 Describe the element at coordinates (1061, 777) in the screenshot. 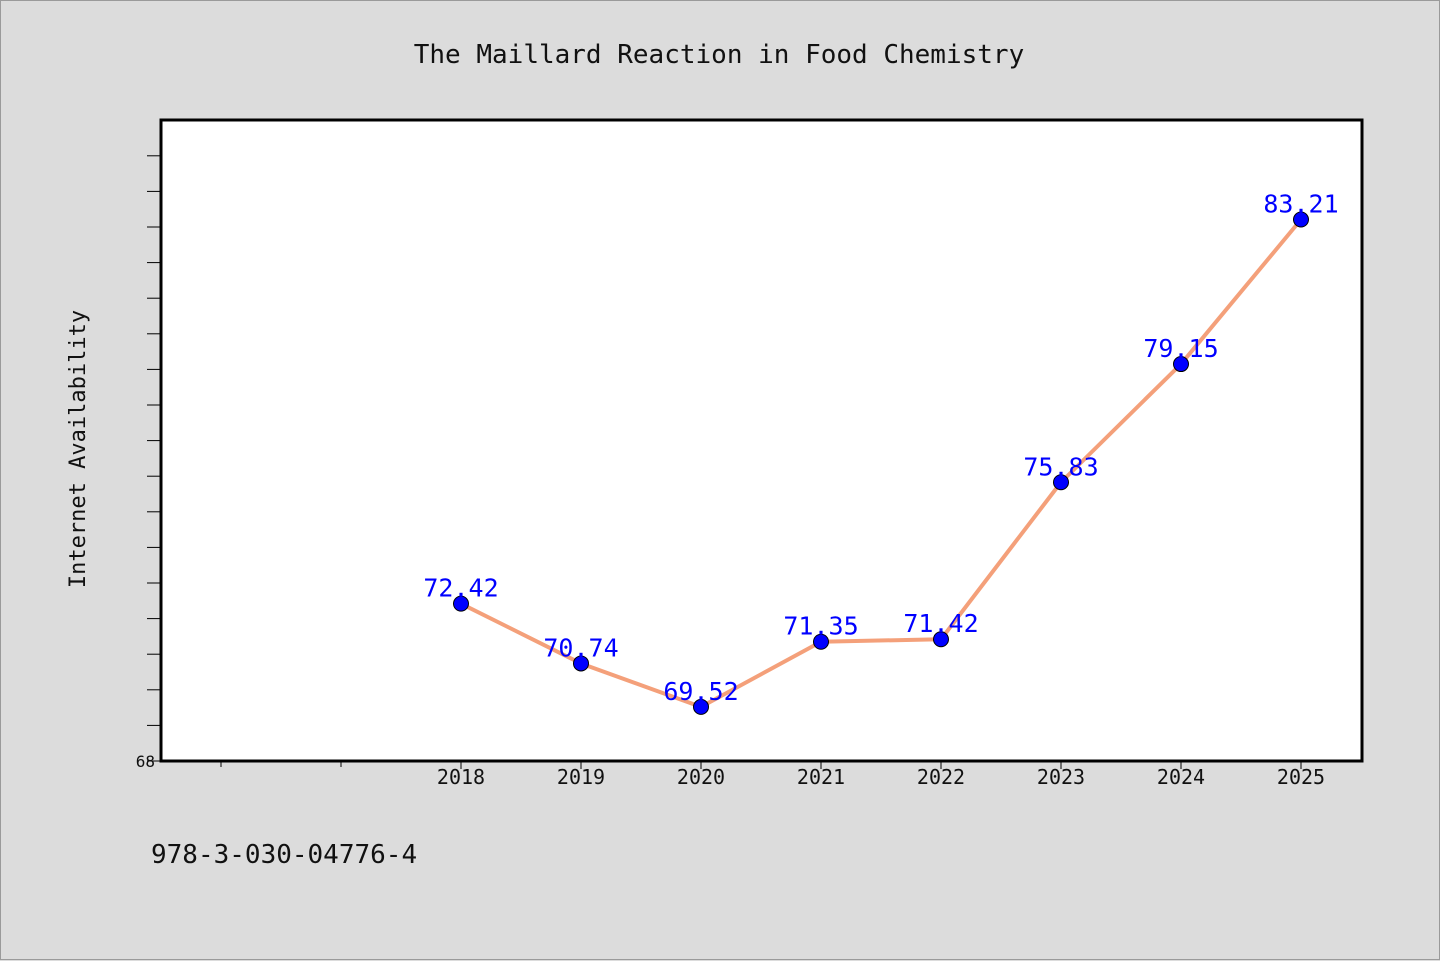

I see `x-tick-label: 2023` at that location.